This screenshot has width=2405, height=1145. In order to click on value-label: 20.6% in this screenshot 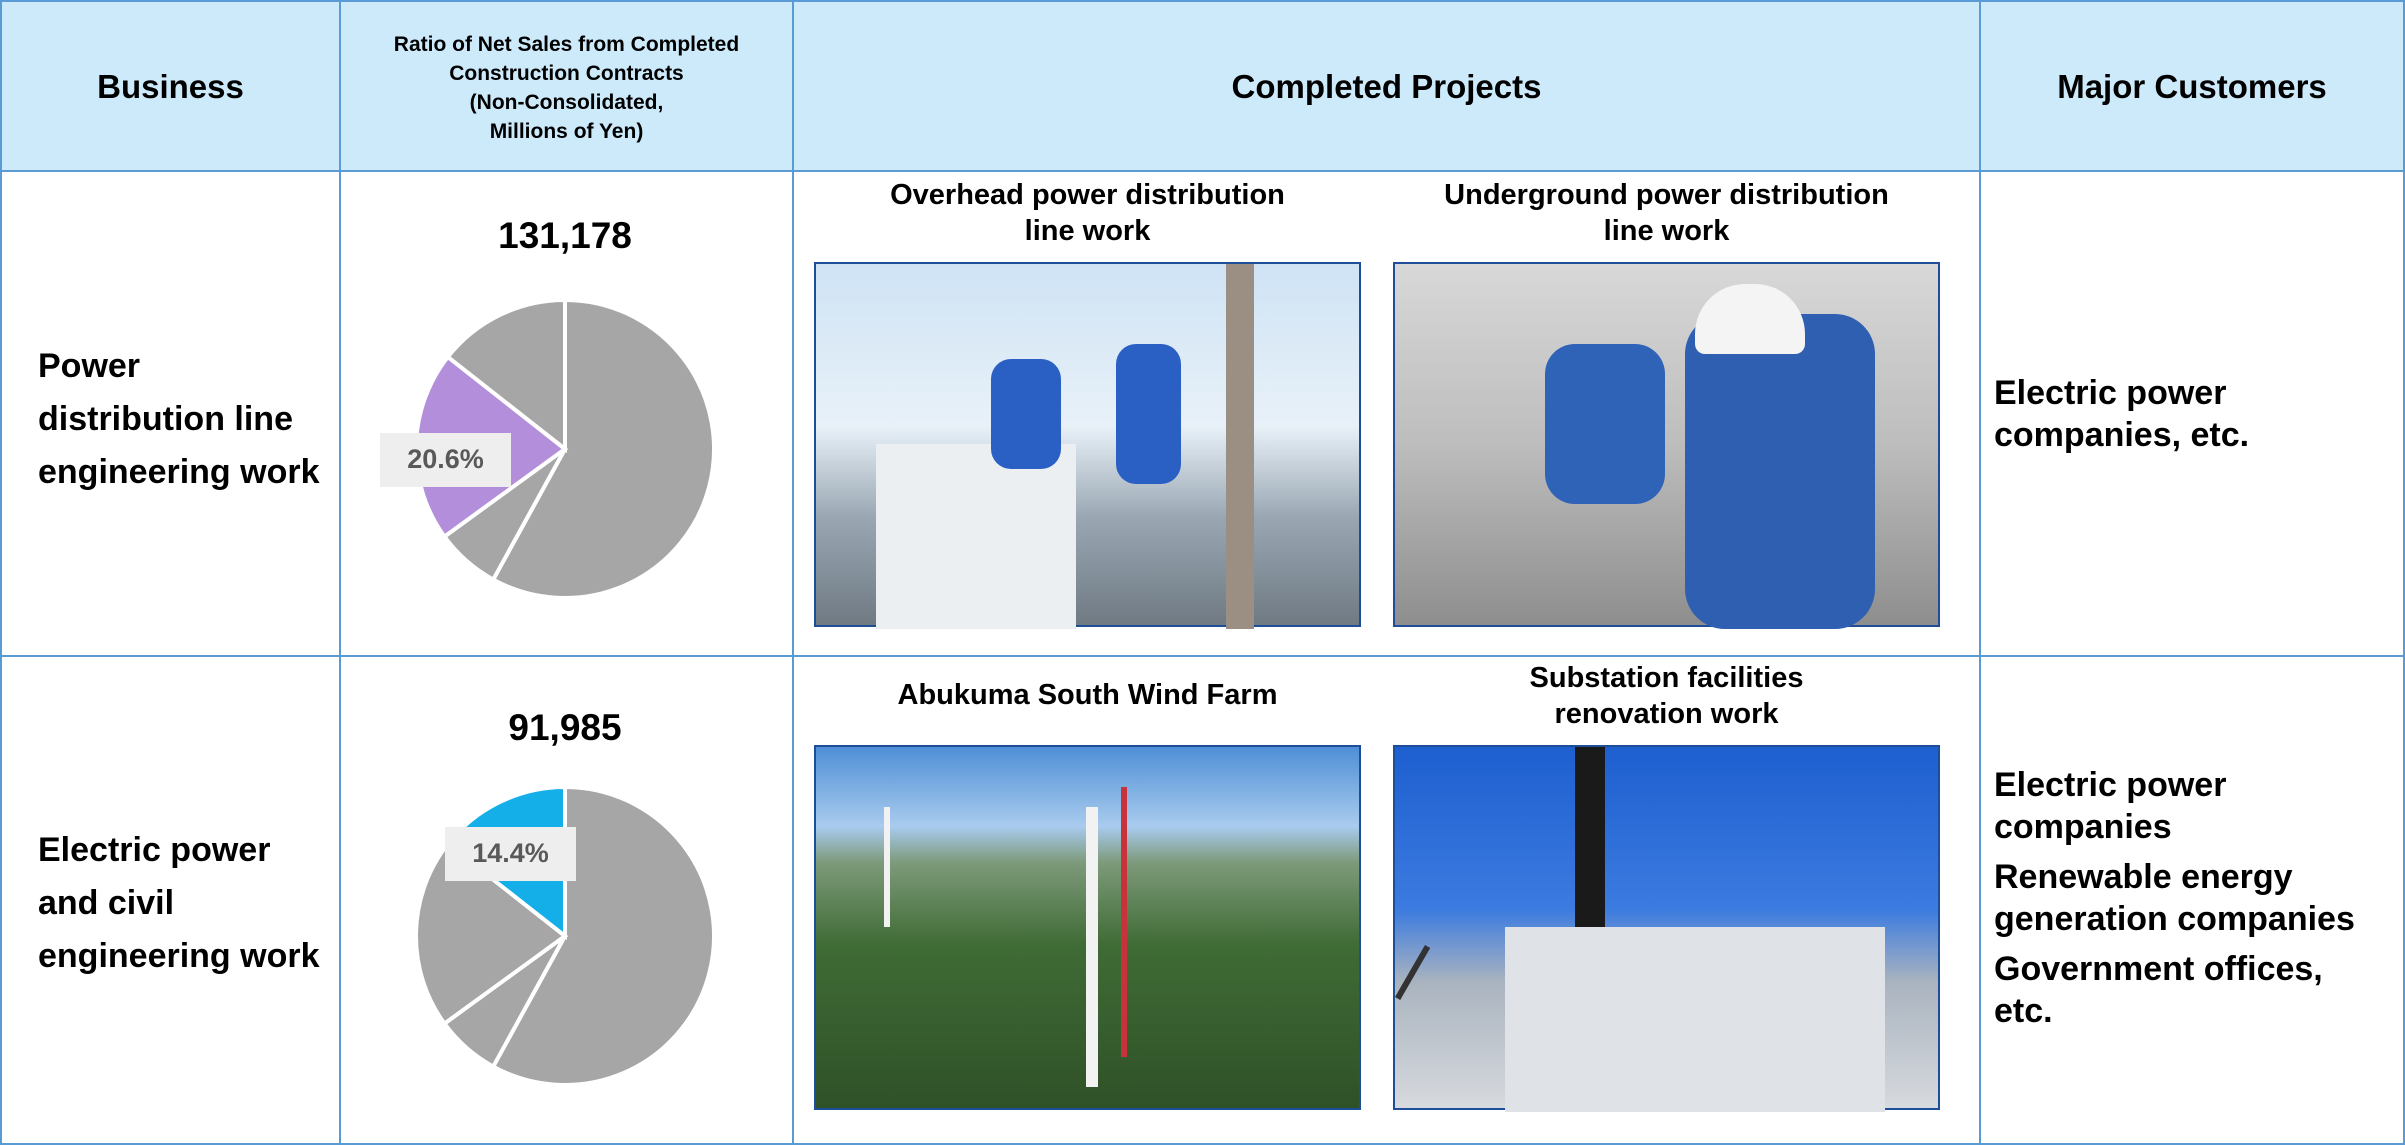, I will do `click(445, 459)`.